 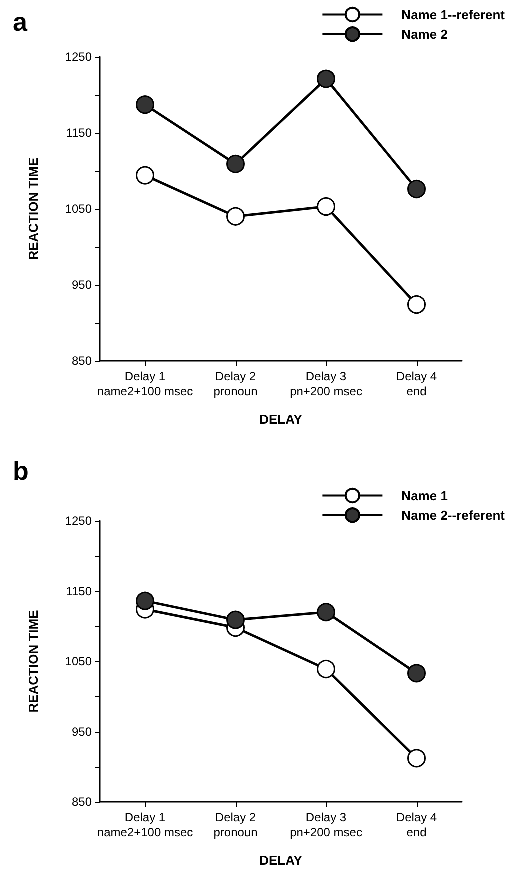 What do you see at coordinates (425, 34) in the screenshot?
I see `legend-label: Name 2` at bounding box center [425, 34].